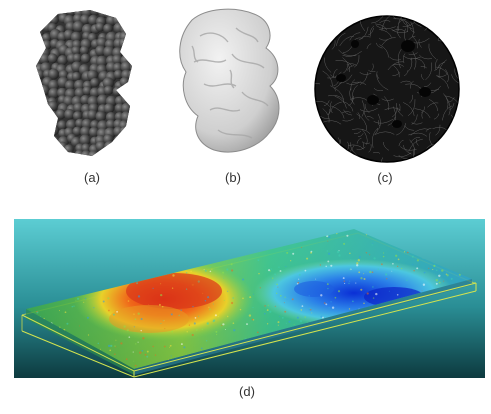 The width and height of the screenshot is (491, 414). I want to click on panel-a-caption: (a), so click(92, 177).